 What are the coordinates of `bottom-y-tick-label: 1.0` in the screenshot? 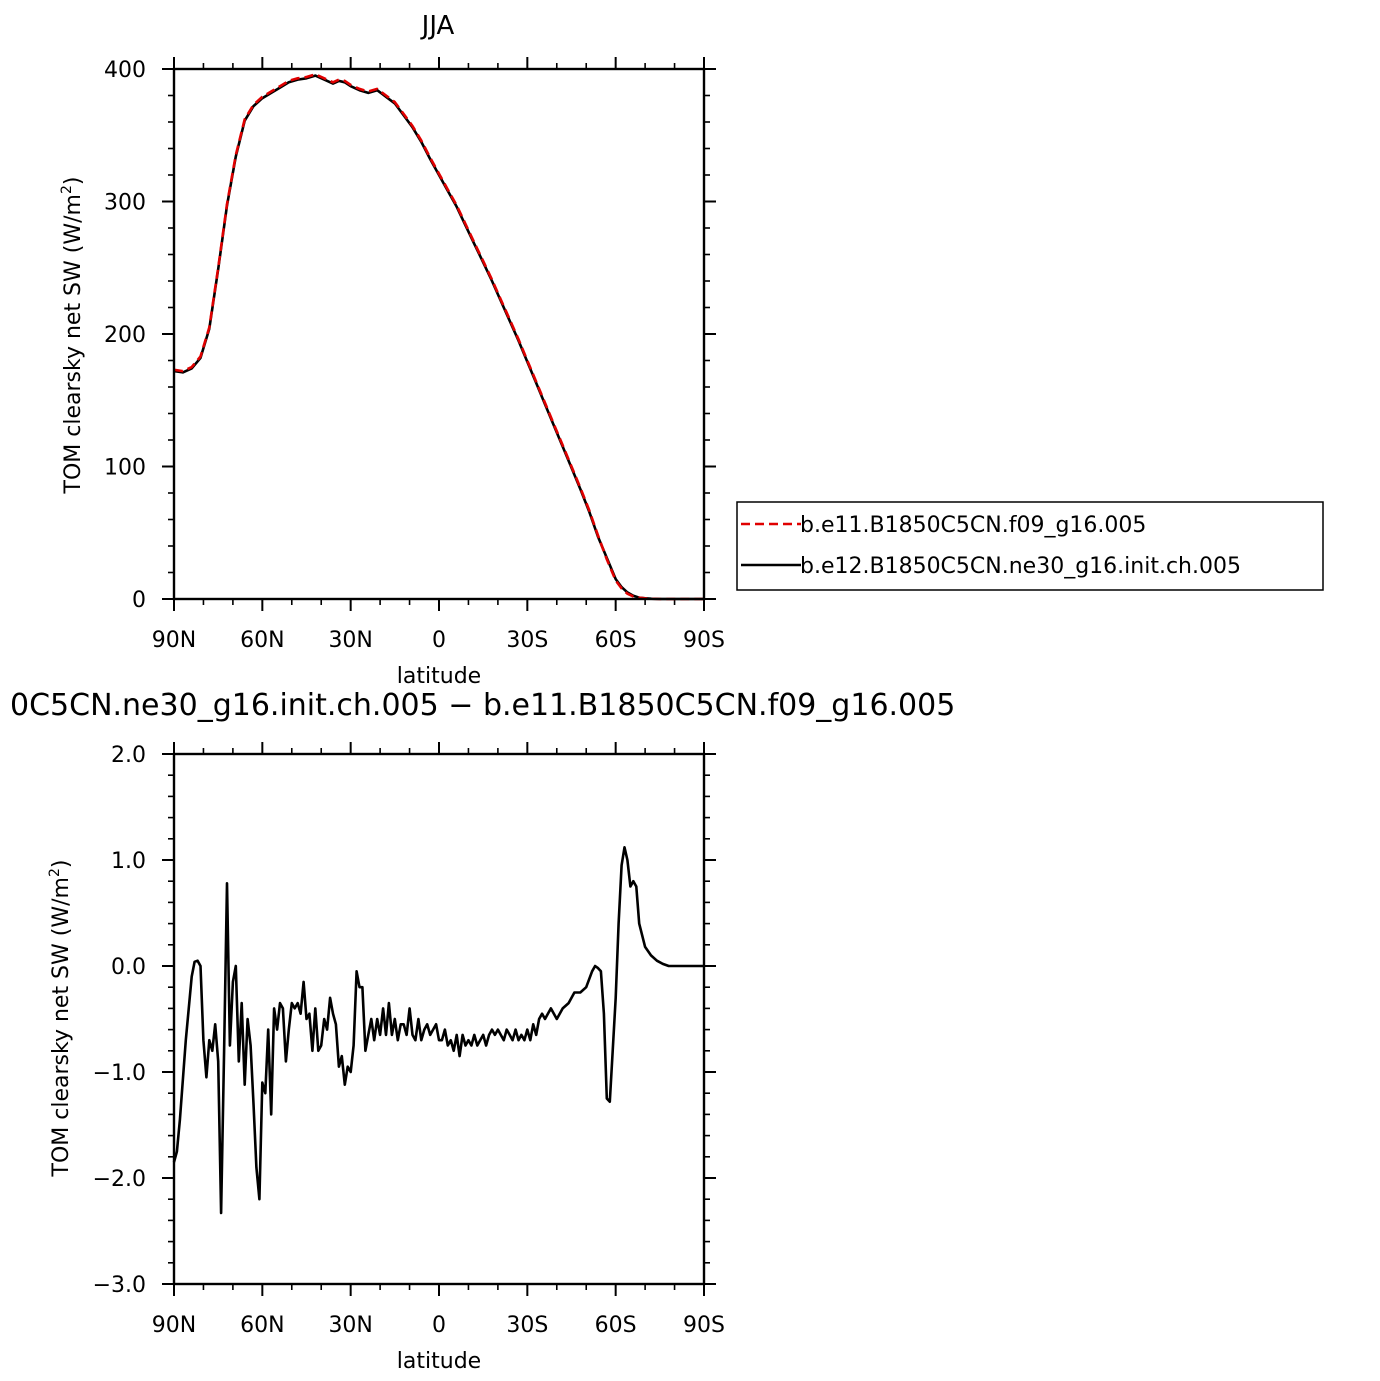 It's located at (128, 861).